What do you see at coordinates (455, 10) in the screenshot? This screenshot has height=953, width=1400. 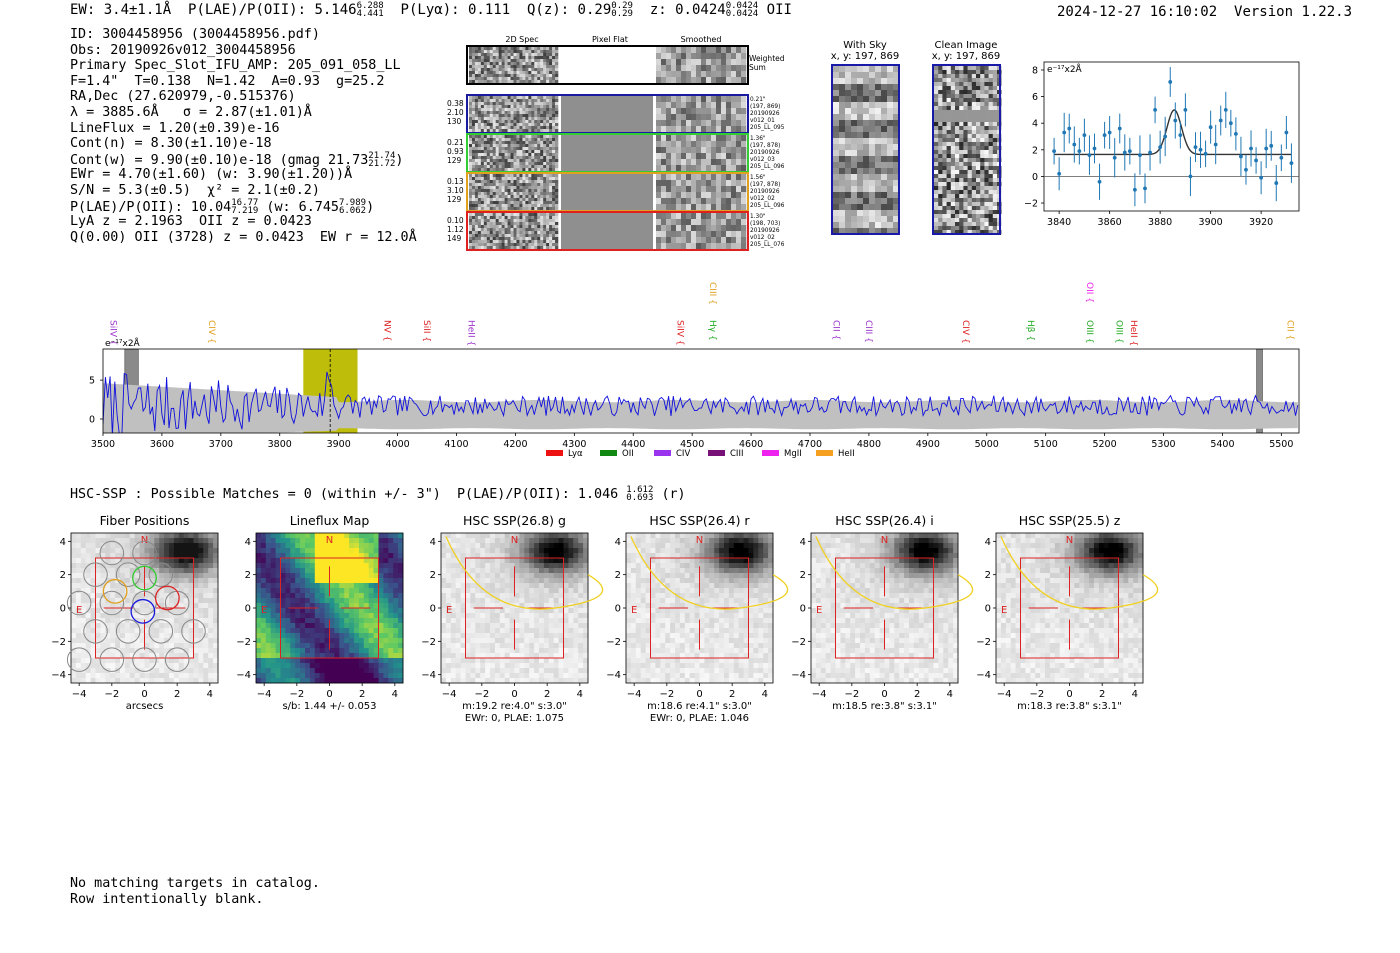 I see `header-plya: P(Lyα): 0.111` at bounding box center [455, 10].